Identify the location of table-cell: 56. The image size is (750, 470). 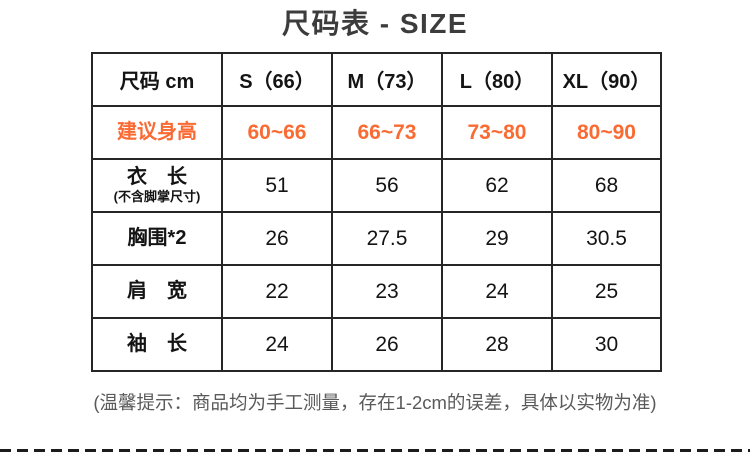
(387, 185).